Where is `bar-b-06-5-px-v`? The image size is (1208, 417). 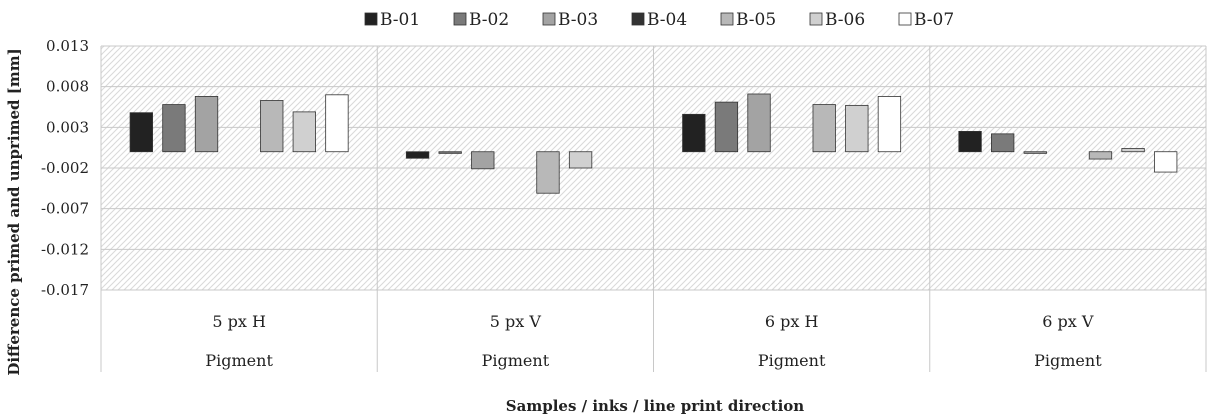
bar-b-06-5-px-v is located at coordinates (580, 160).